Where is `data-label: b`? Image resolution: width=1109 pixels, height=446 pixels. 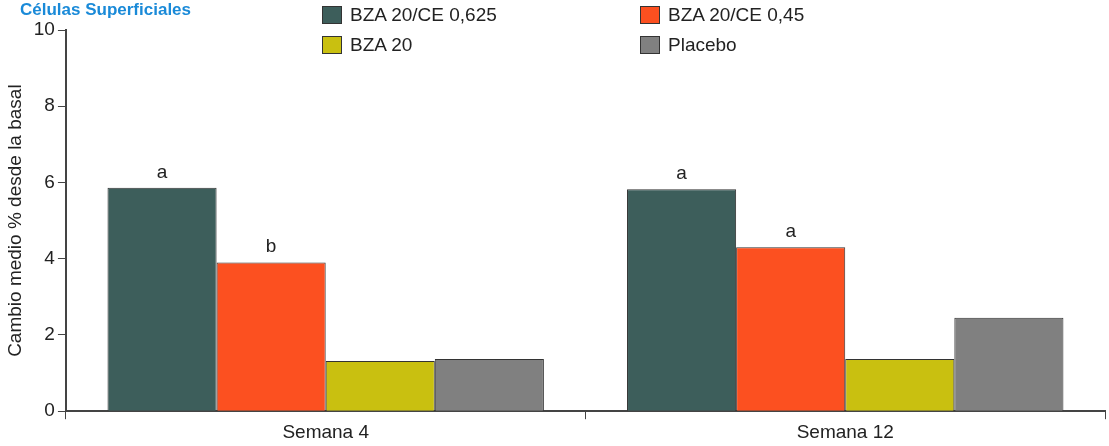 data-label: b is located at coordinates (271, 246).